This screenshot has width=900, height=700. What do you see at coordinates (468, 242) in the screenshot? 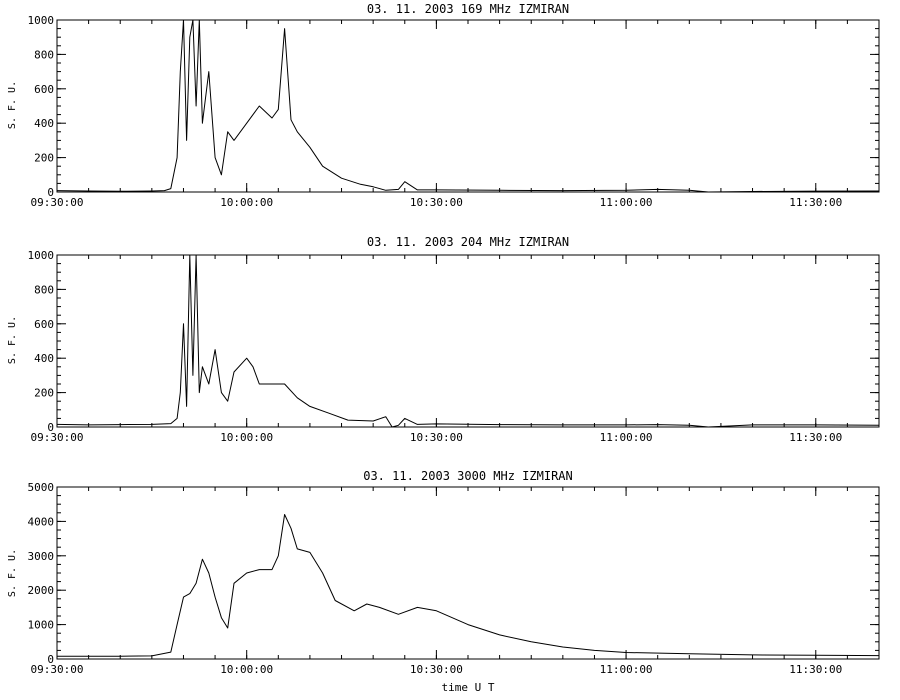
I see `chart-title: 03. 11. 2003 204 MHz IZMIRAN` at bounding box center [468, 242].